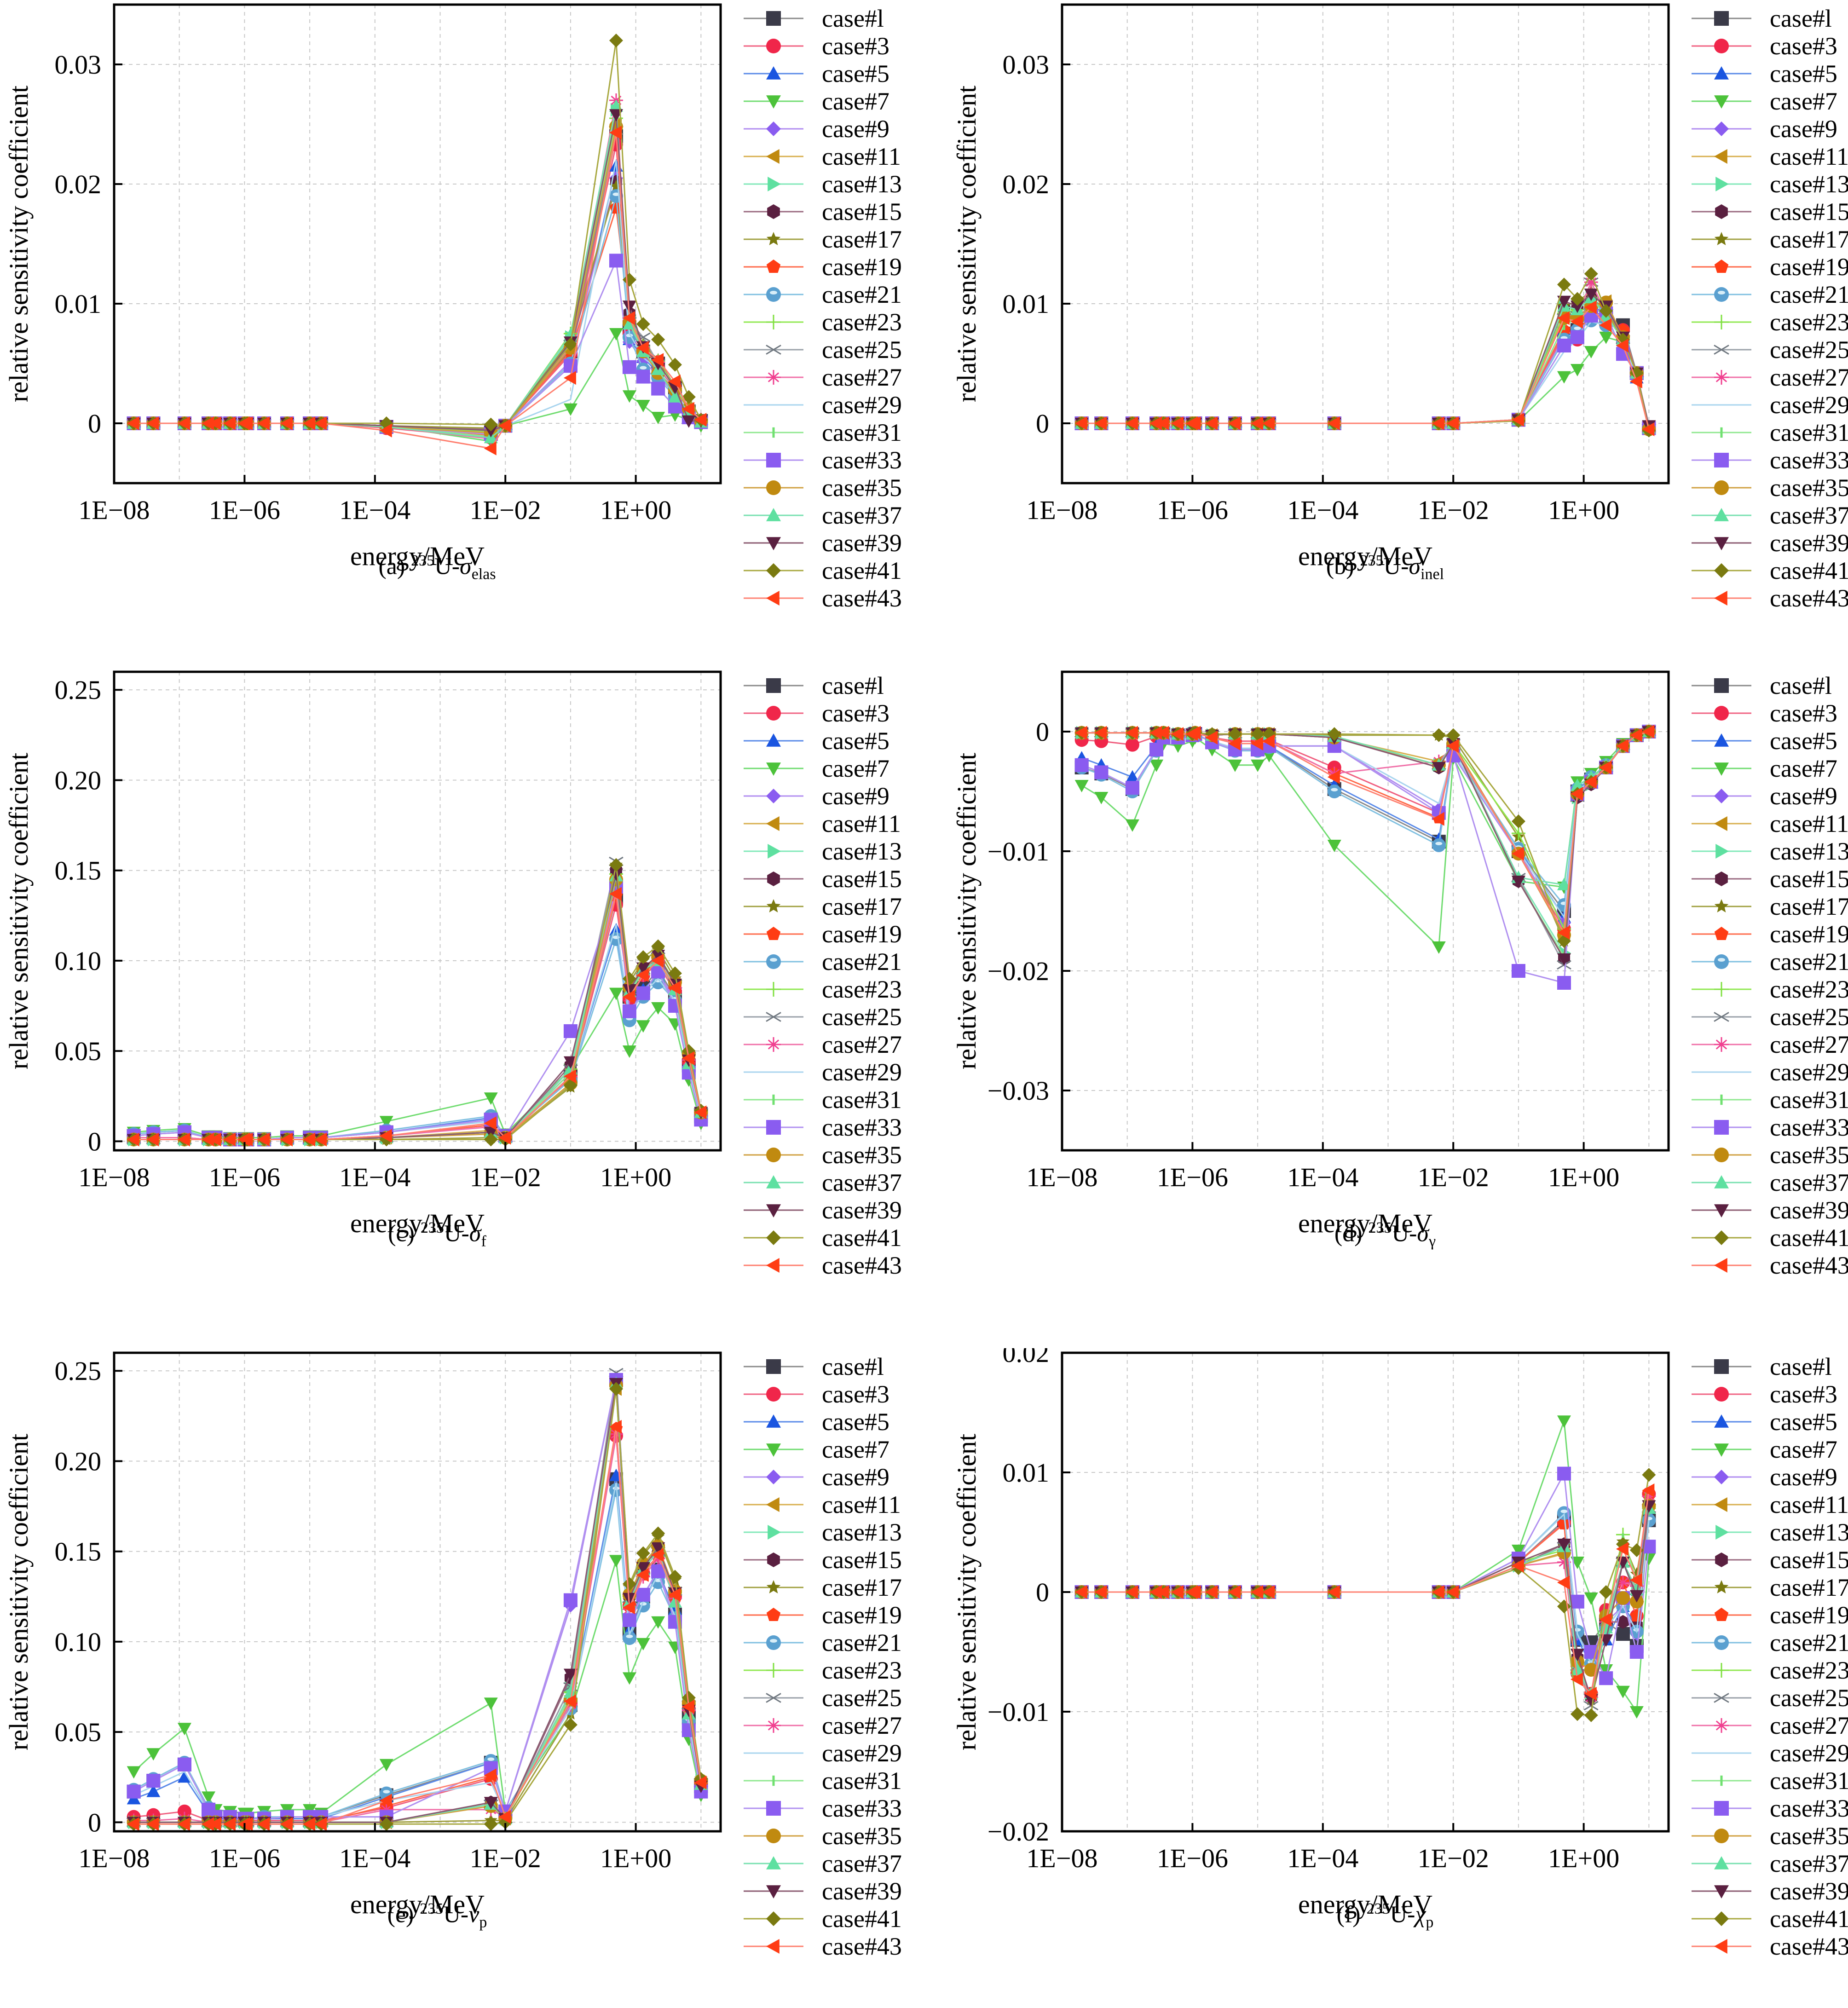  I want to click on legend-item: case#7, so click(1764, 1449).